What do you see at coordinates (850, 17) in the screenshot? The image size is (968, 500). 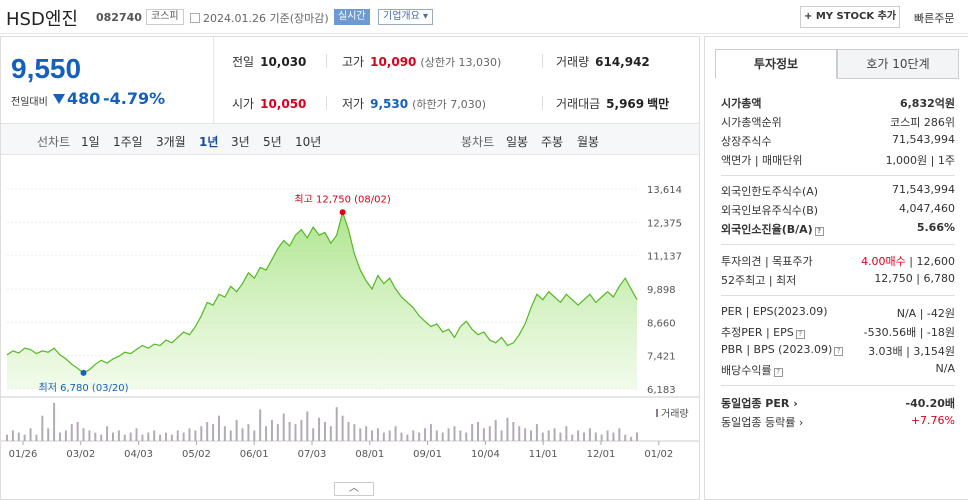 I see `add-my-stock-button: + MY STOCK 추가` at bounding box center [850, 17].